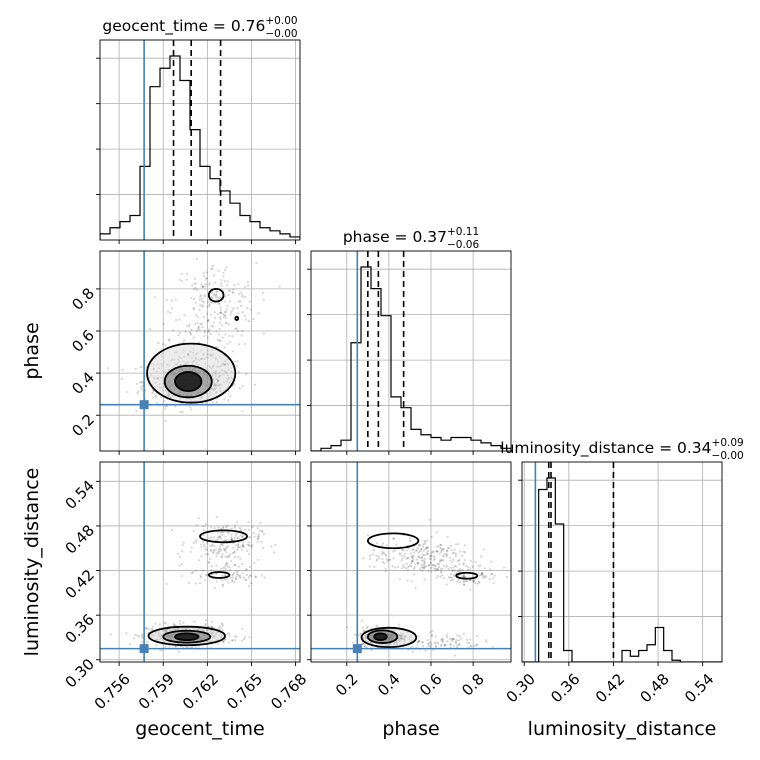 The width and height of the screenshot is (760, 760). What do you see at coordinates (610, 688) in the screenshot?
I see `x-tick-label: 0.42` at bounding box center [610, 688].